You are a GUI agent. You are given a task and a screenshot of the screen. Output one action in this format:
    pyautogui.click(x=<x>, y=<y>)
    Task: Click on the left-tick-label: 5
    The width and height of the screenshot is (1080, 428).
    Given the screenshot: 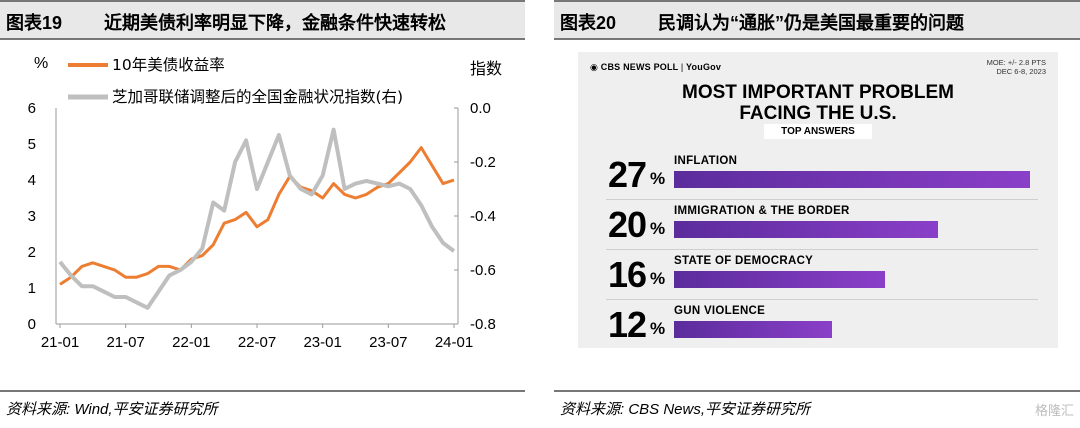 What is the action you would take?
    pyautogui.click(x=32, y=144)
    